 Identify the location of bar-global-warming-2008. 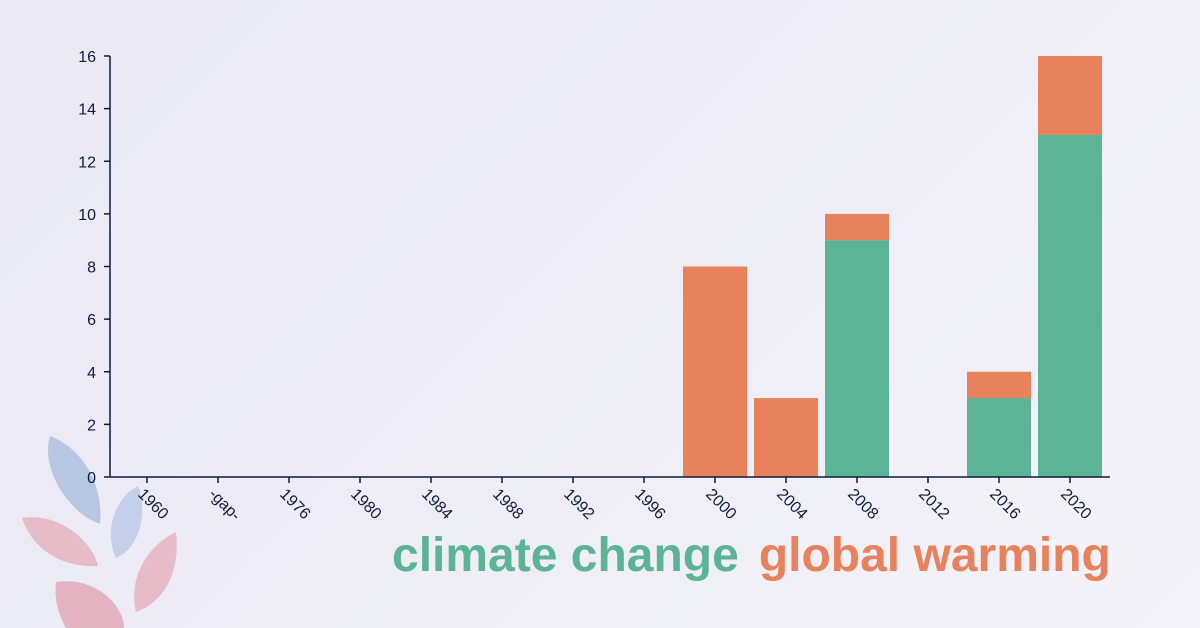
(857, 227).